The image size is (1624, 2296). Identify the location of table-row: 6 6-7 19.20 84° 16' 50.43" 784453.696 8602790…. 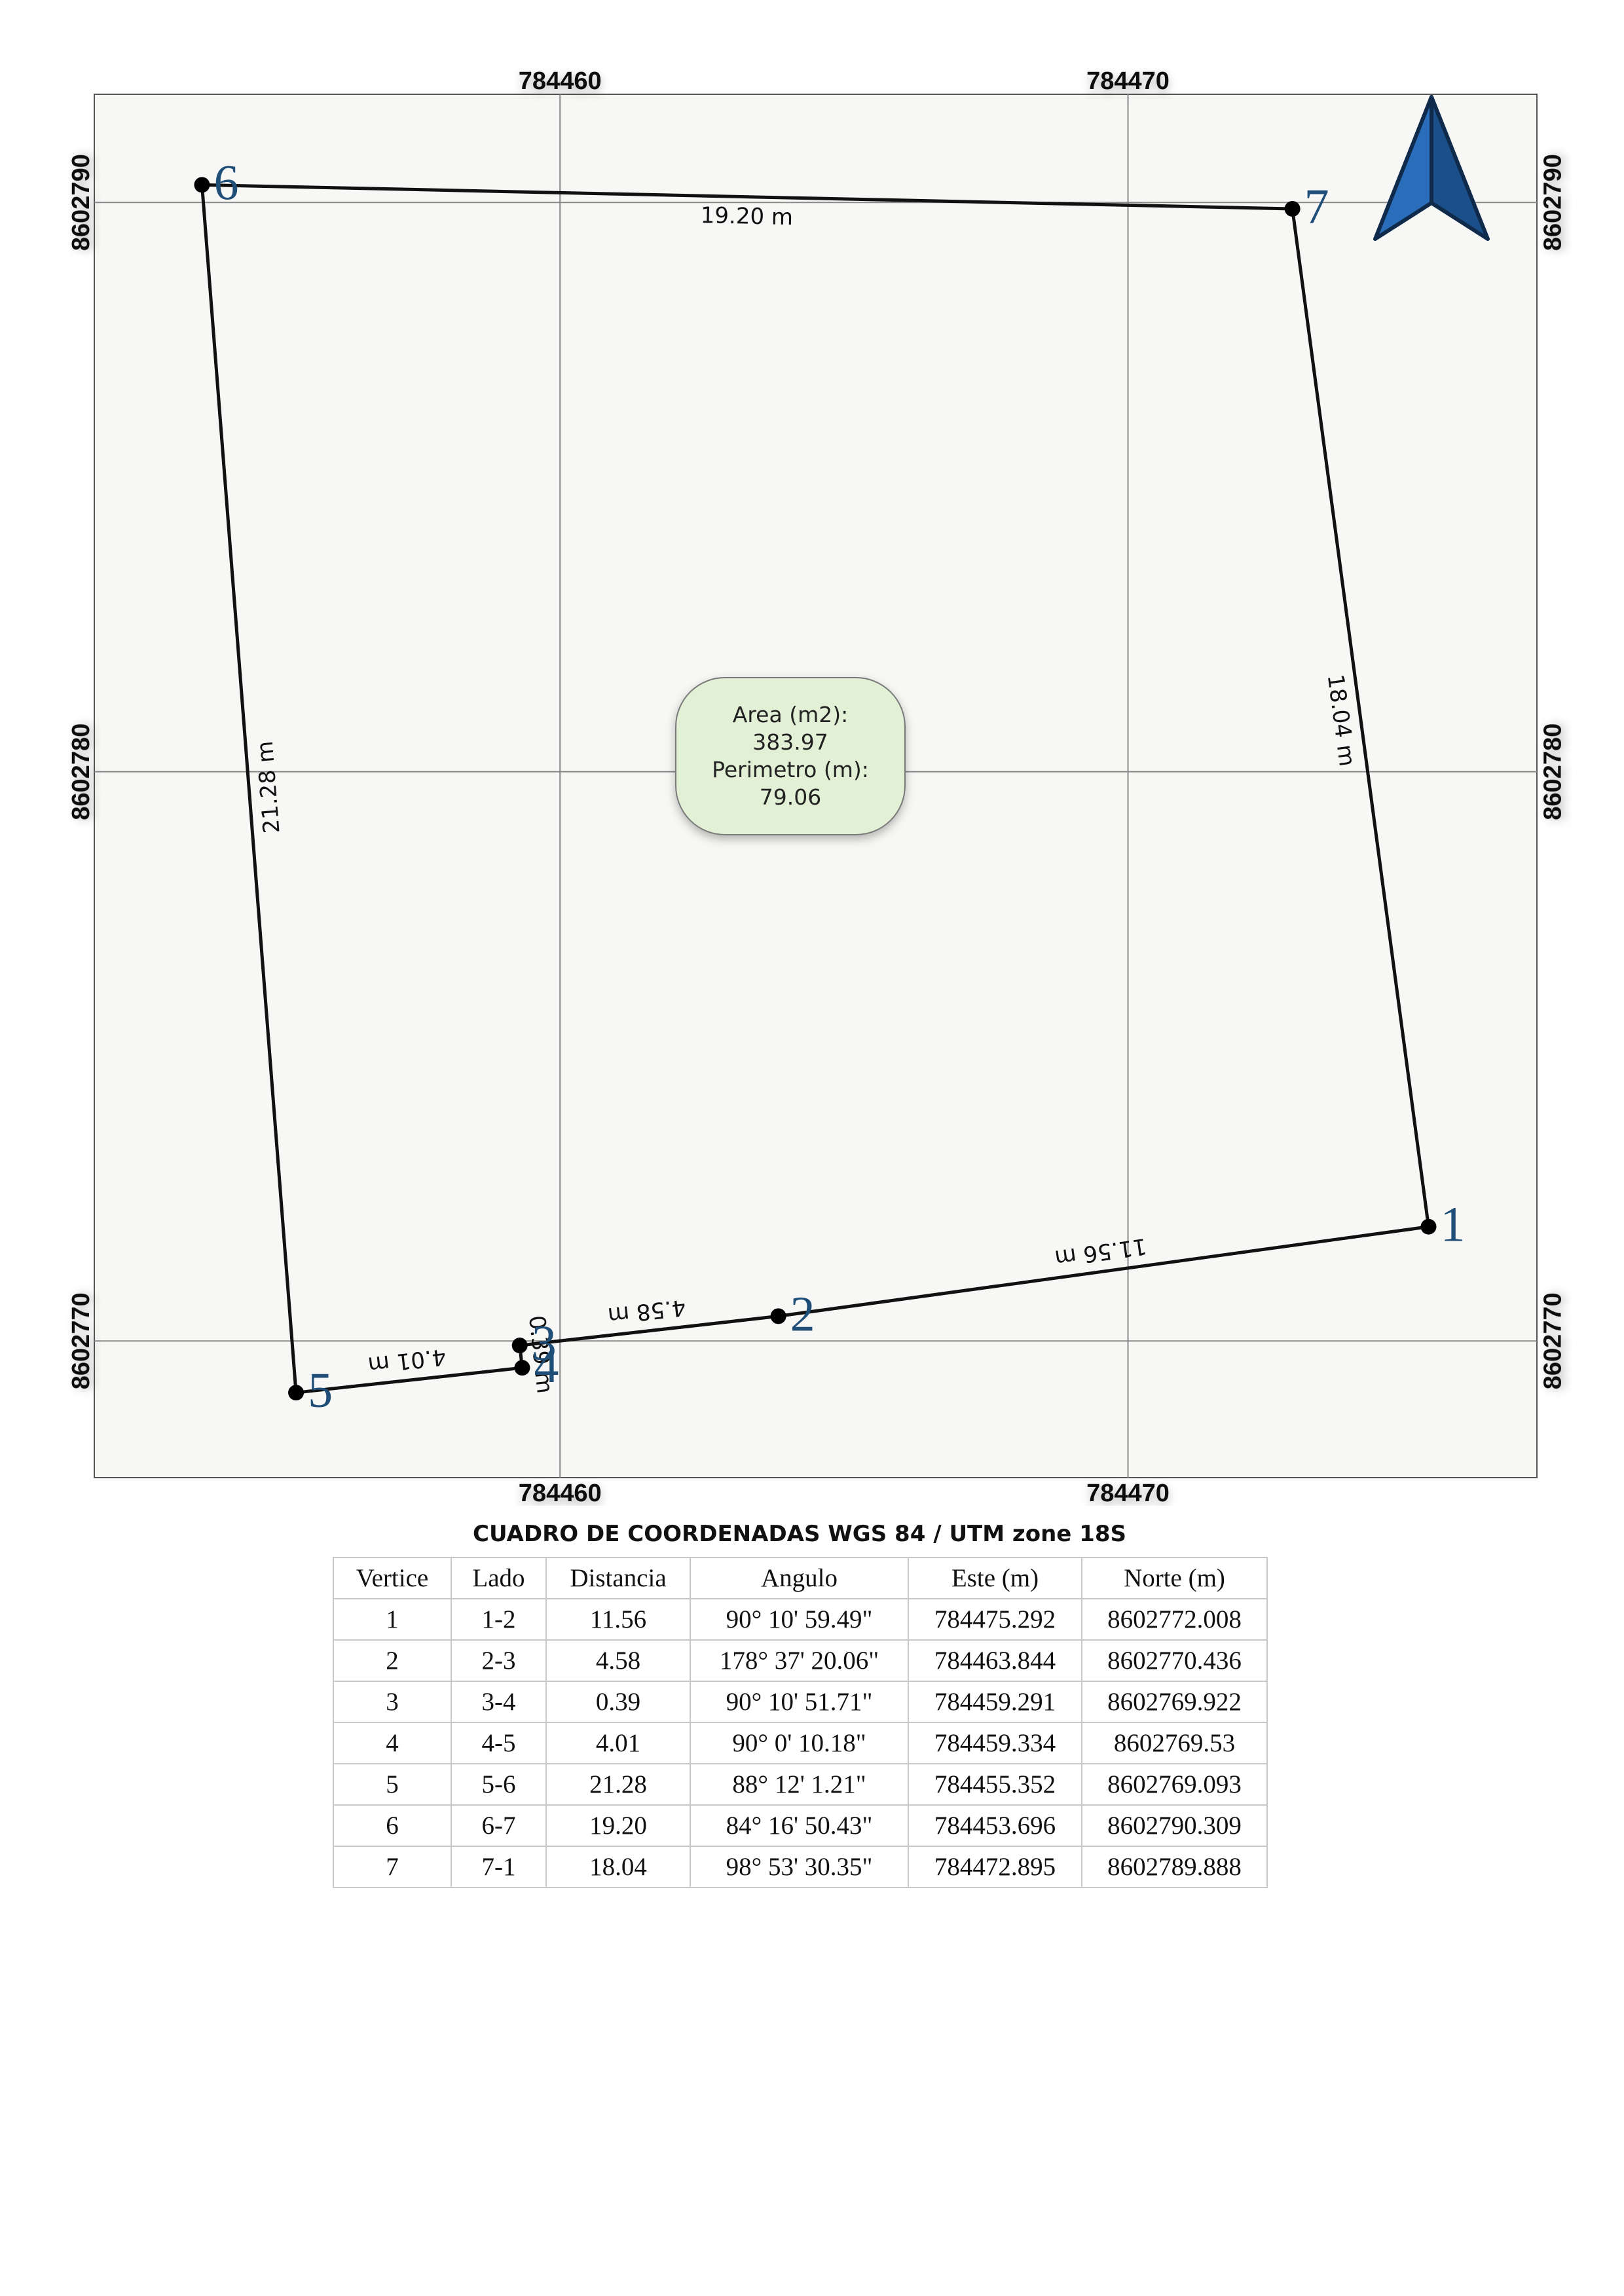
(800, 1825).